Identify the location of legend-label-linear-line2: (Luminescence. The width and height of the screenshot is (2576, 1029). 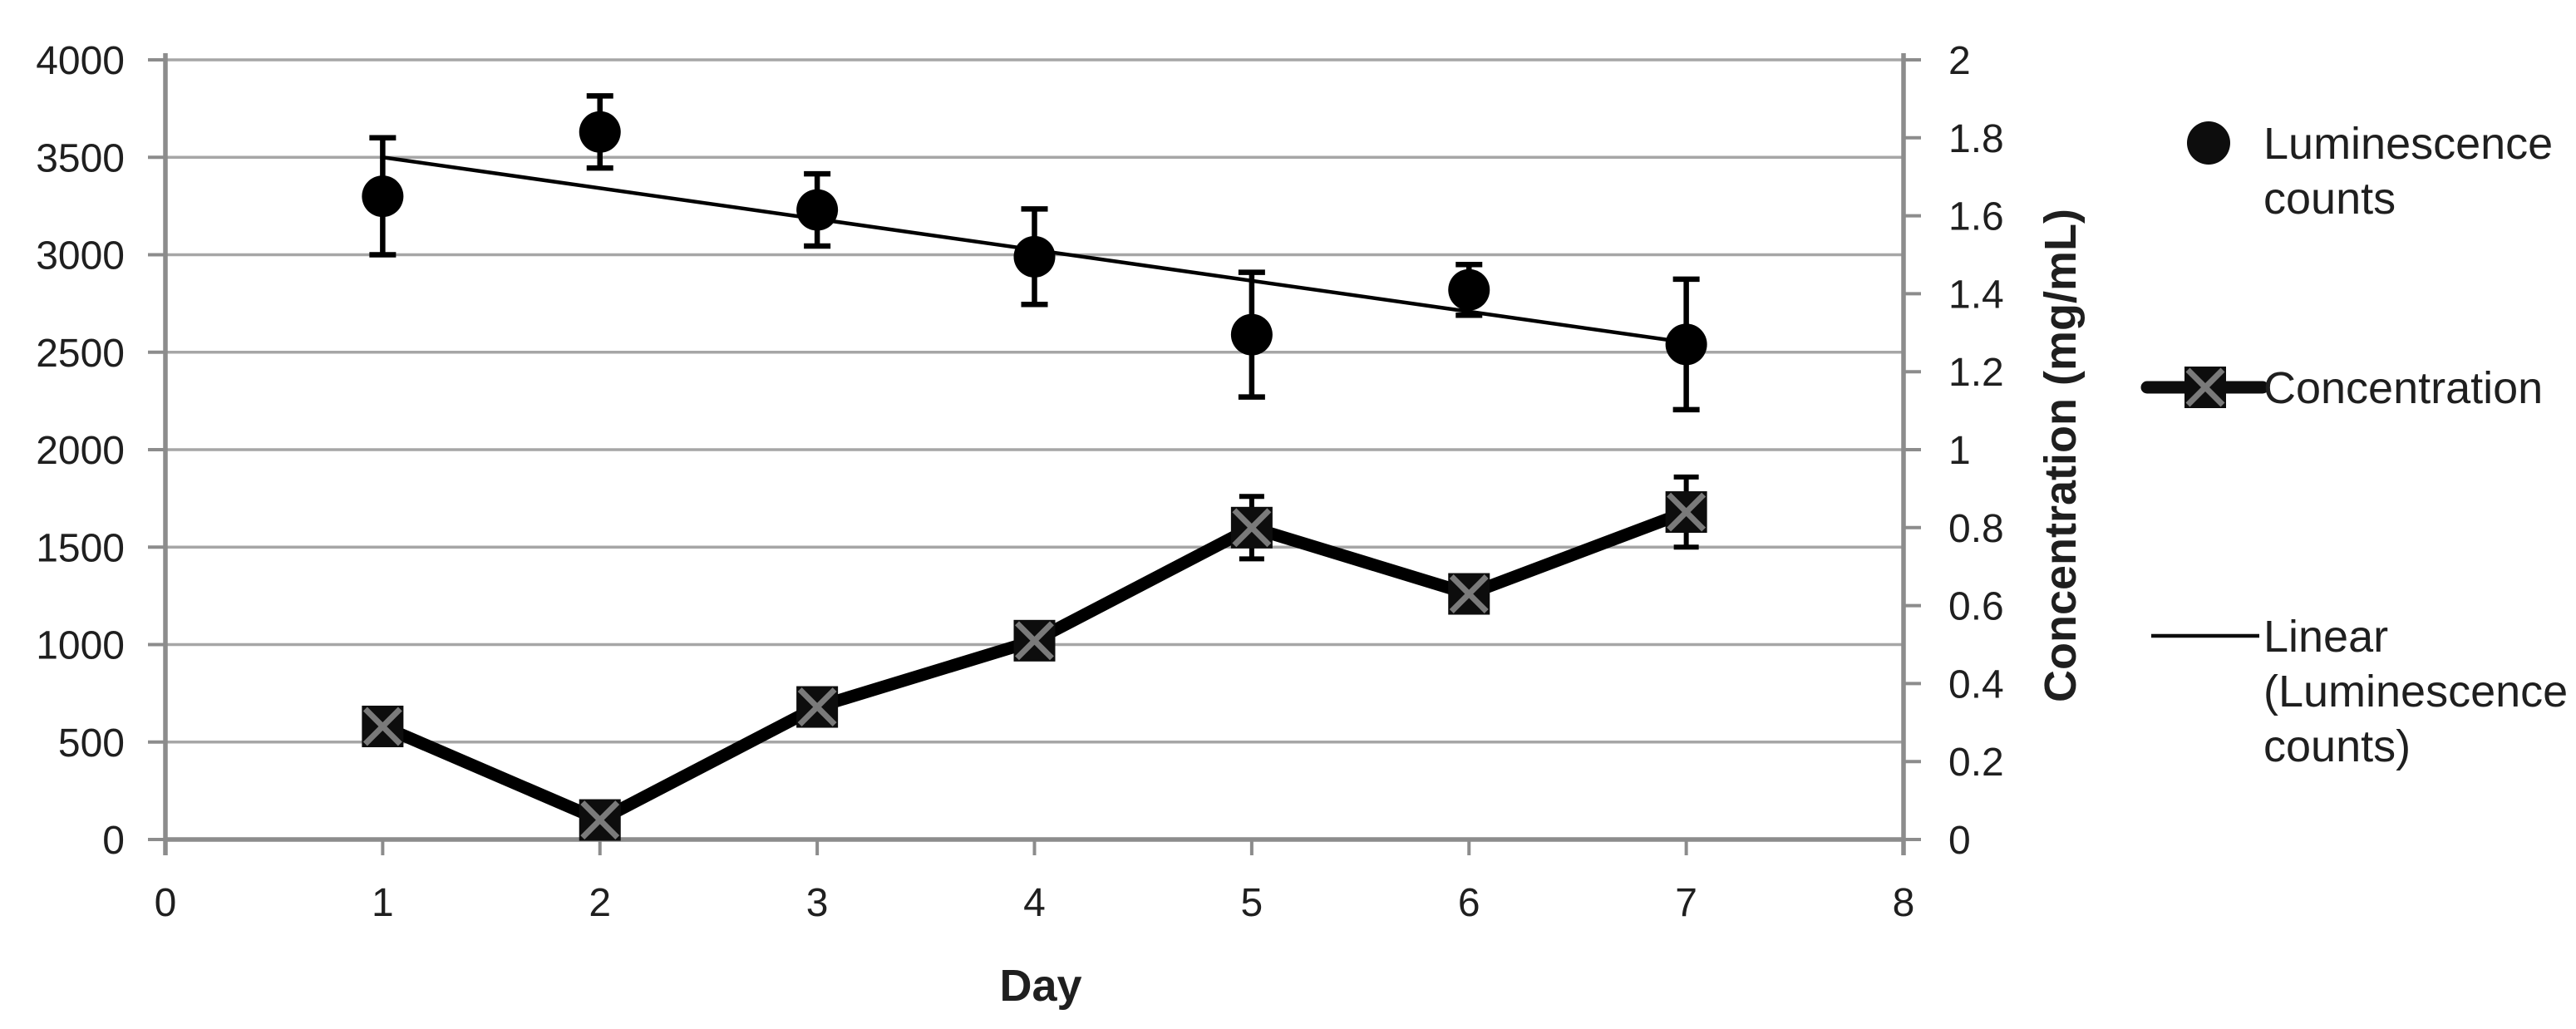
(2415, 691).